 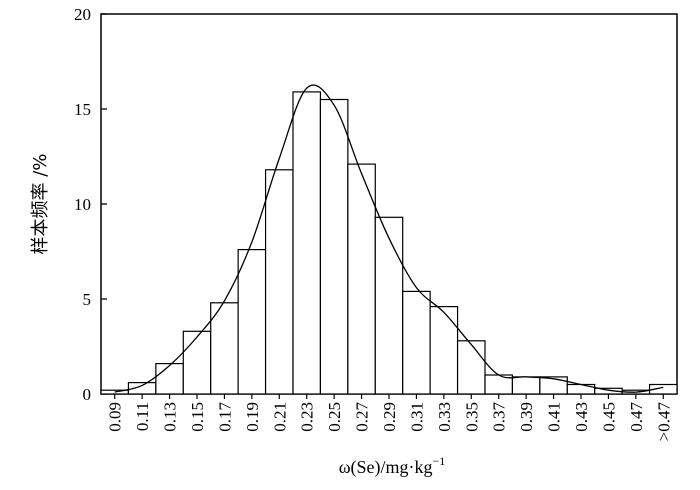 I want to click on x-tick-label: 0.35, so click(x=471, y=417).